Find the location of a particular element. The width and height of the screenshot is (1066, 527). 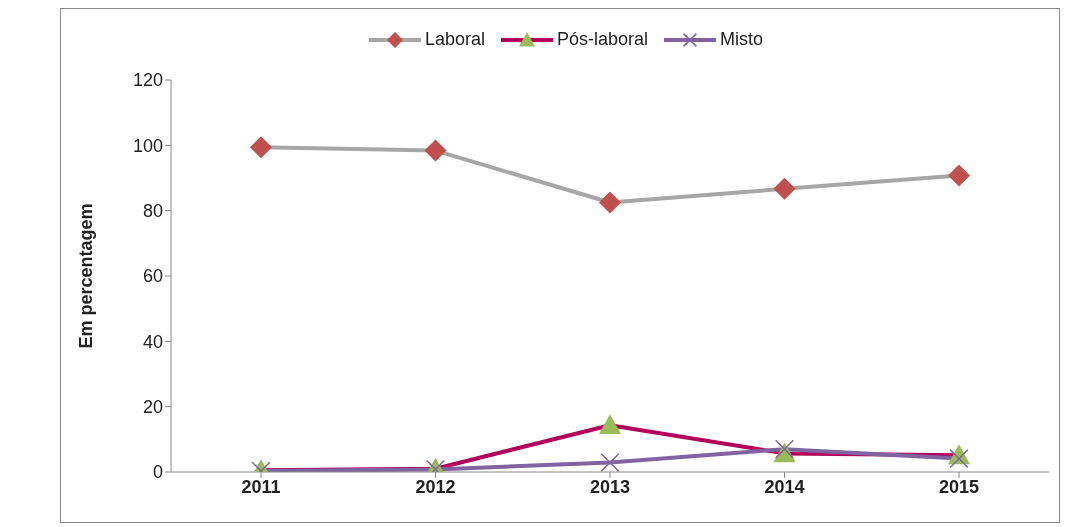

y-tick-label: 100 is located at coordinates (147, 145).